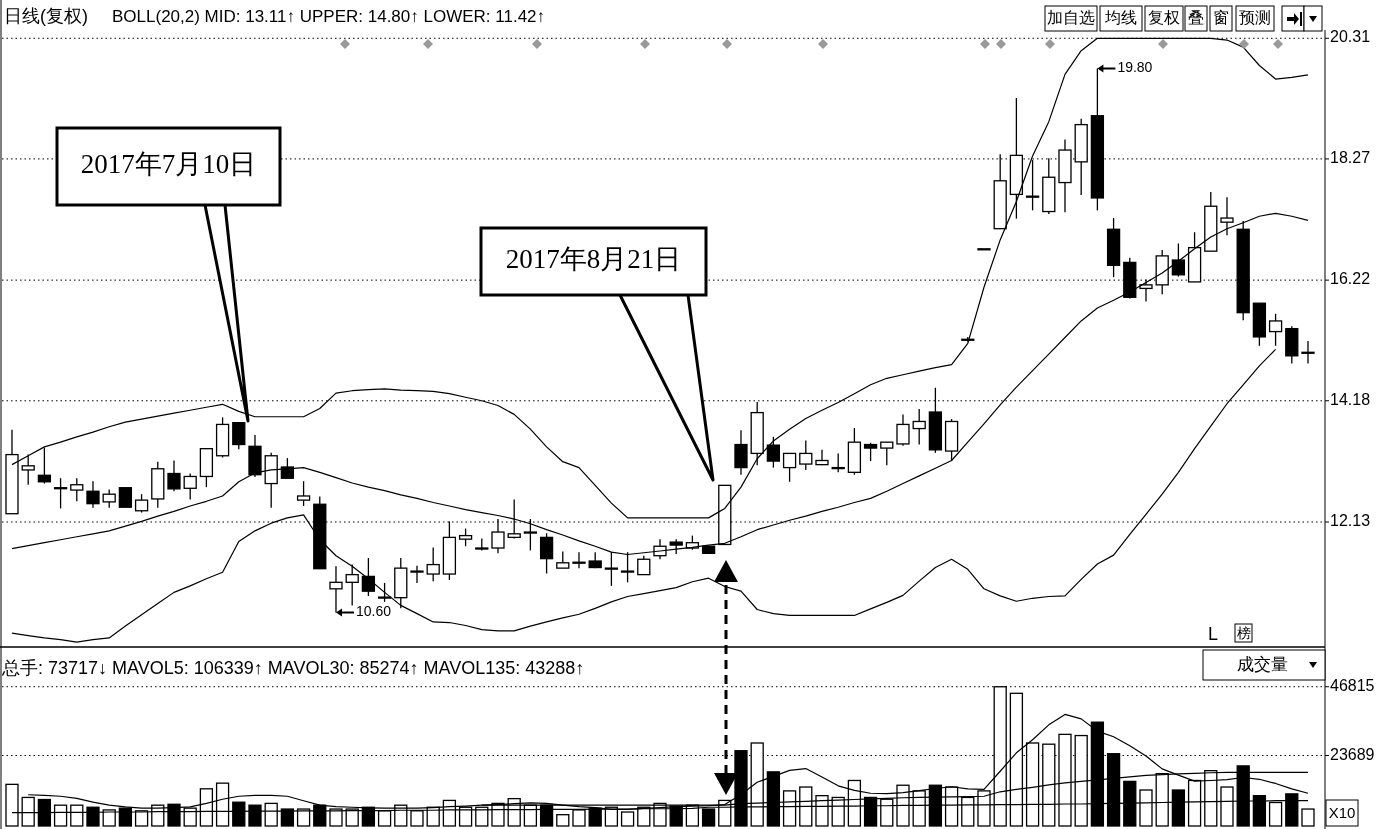 This screenshot has width=1384, height=829. I want to click on text: 均线, so click(1120, 18).